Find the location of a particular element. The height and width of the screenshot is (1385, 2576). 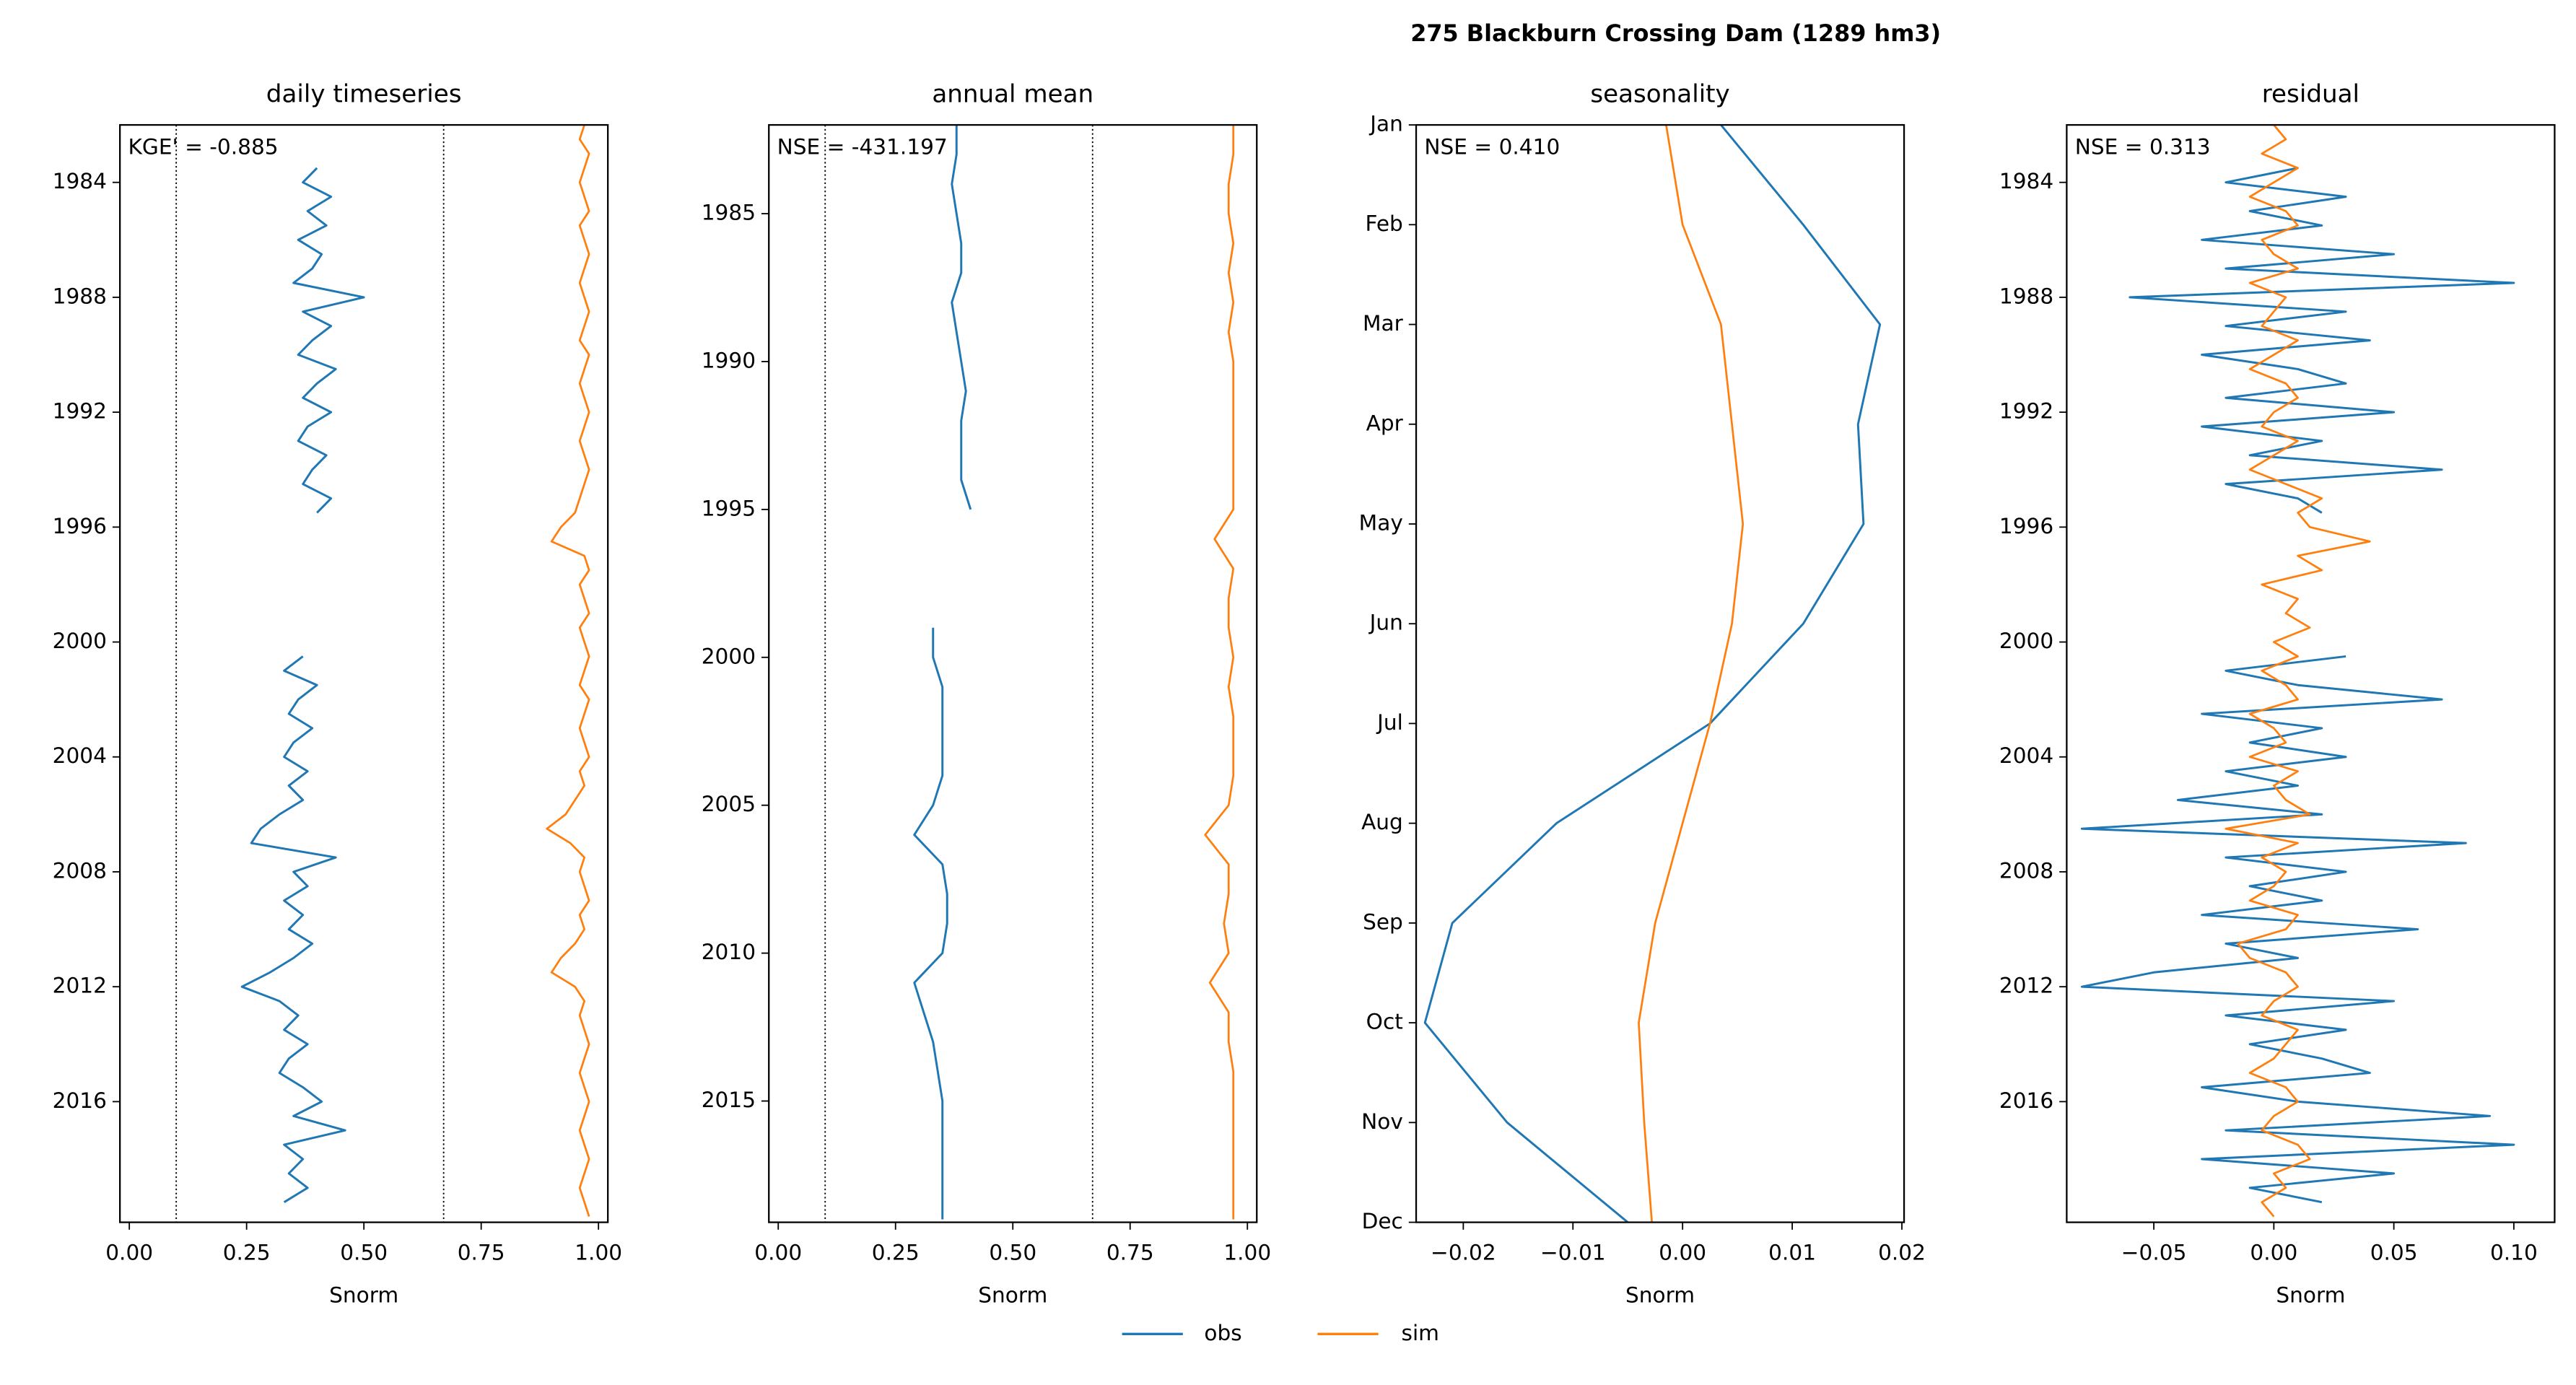

x-tick-label: 0.01 is located at coordinates (1792, 1252).